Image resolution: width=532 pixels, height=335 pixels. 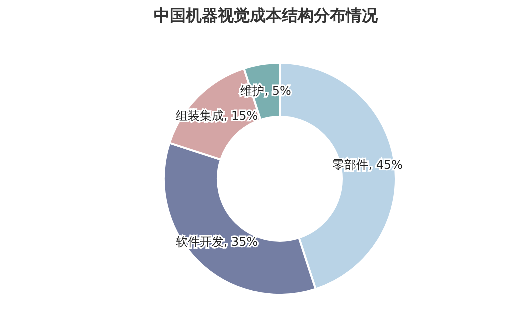 I want to click on data-label: , 45%, so click(x=386, y=165).